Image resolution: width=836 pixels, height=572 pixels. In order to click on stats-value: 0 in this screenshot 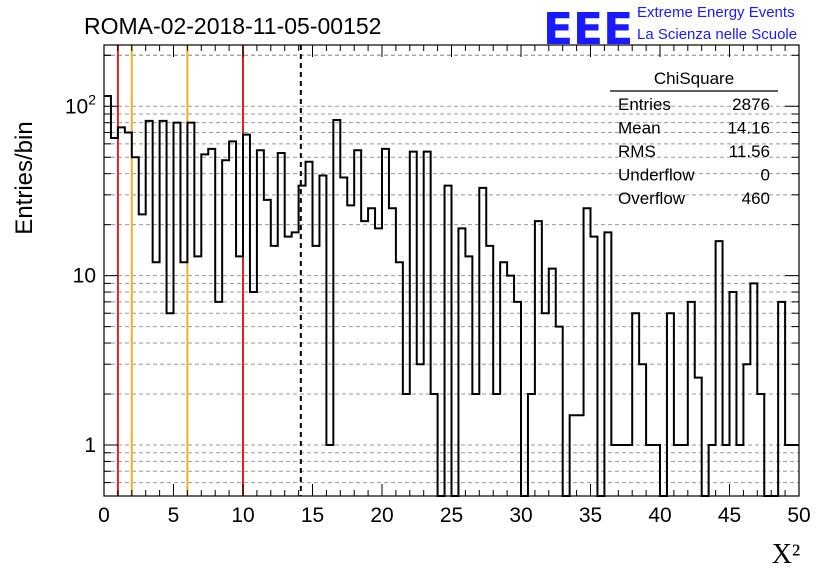, I will do `click(765, 175)`.